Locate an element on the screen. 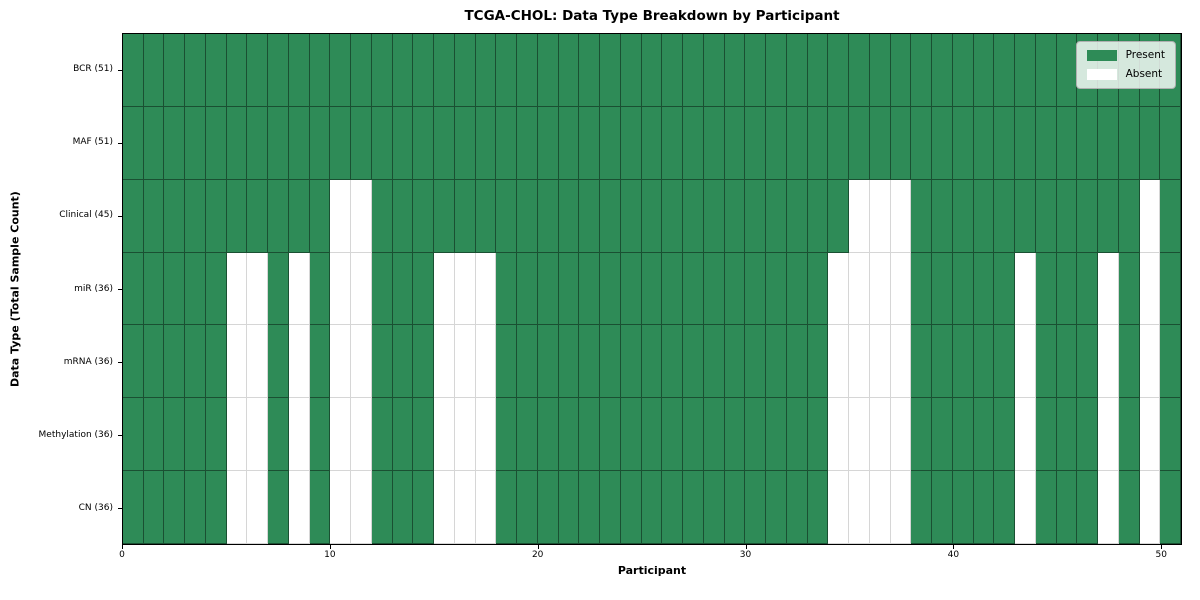 This screenshot has width=1200, height=600. y-tick-label-Clinical: Clinical (45) is located at coordinates (86, 215).